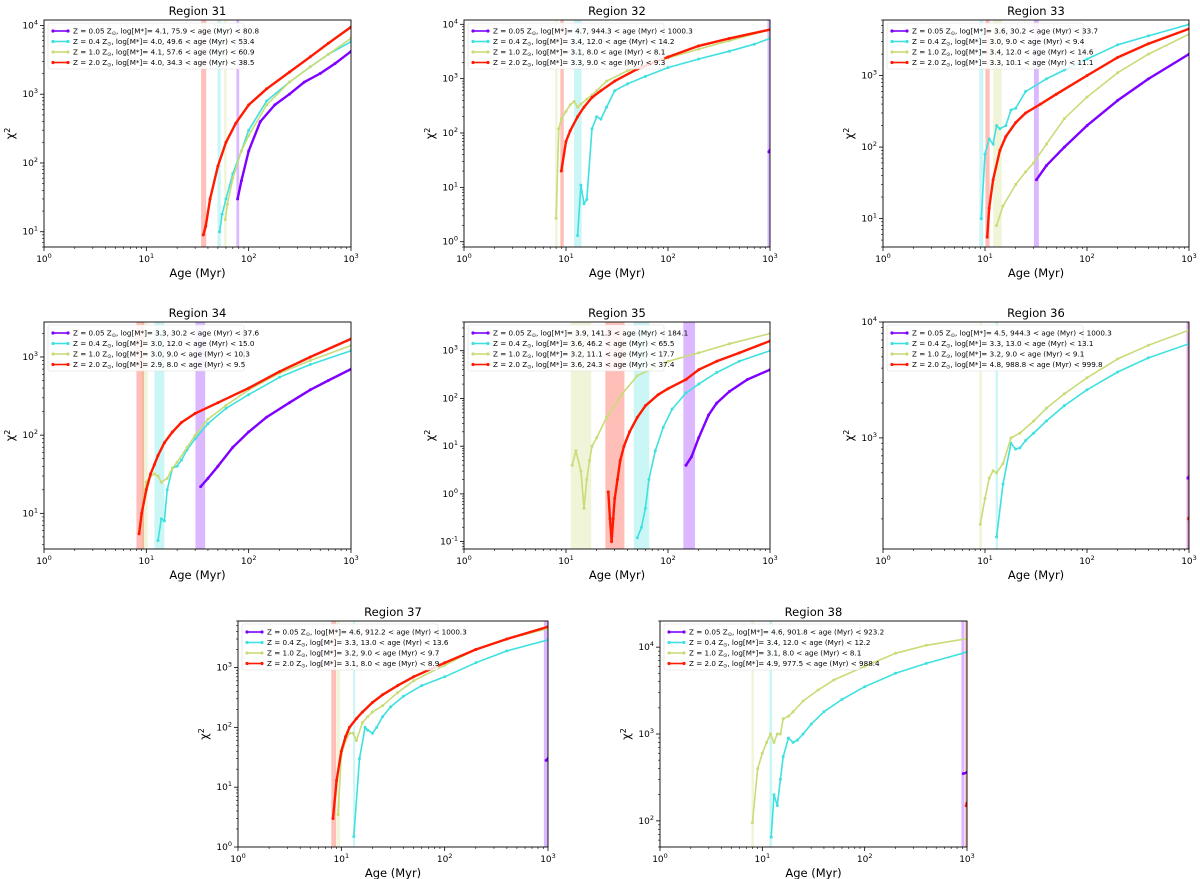 The image size is (1200, 879). I want to click on y-tick-label: 10⁻¹, so click(449, 541).